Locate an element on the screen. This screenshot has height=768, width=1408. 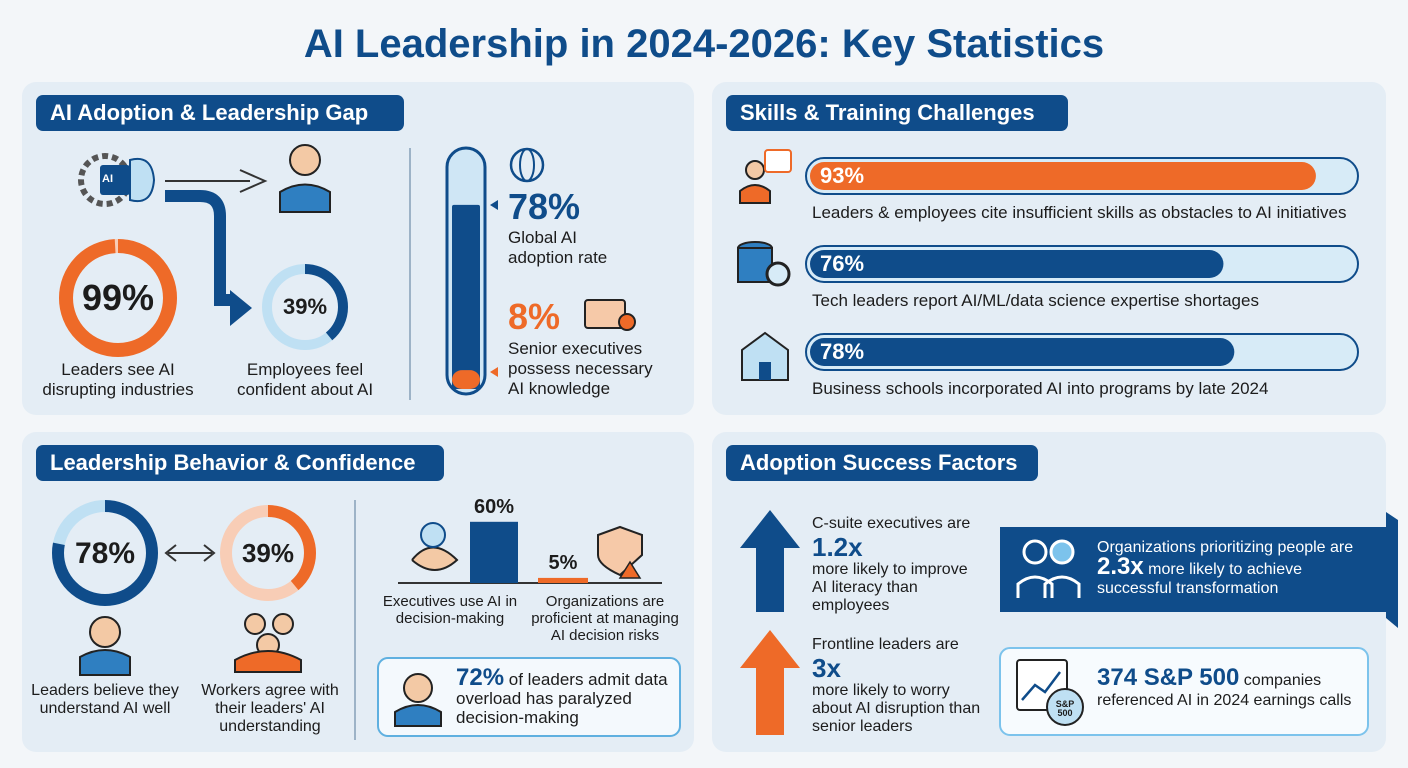
earnings-box is located at coordinates (1184, 691).